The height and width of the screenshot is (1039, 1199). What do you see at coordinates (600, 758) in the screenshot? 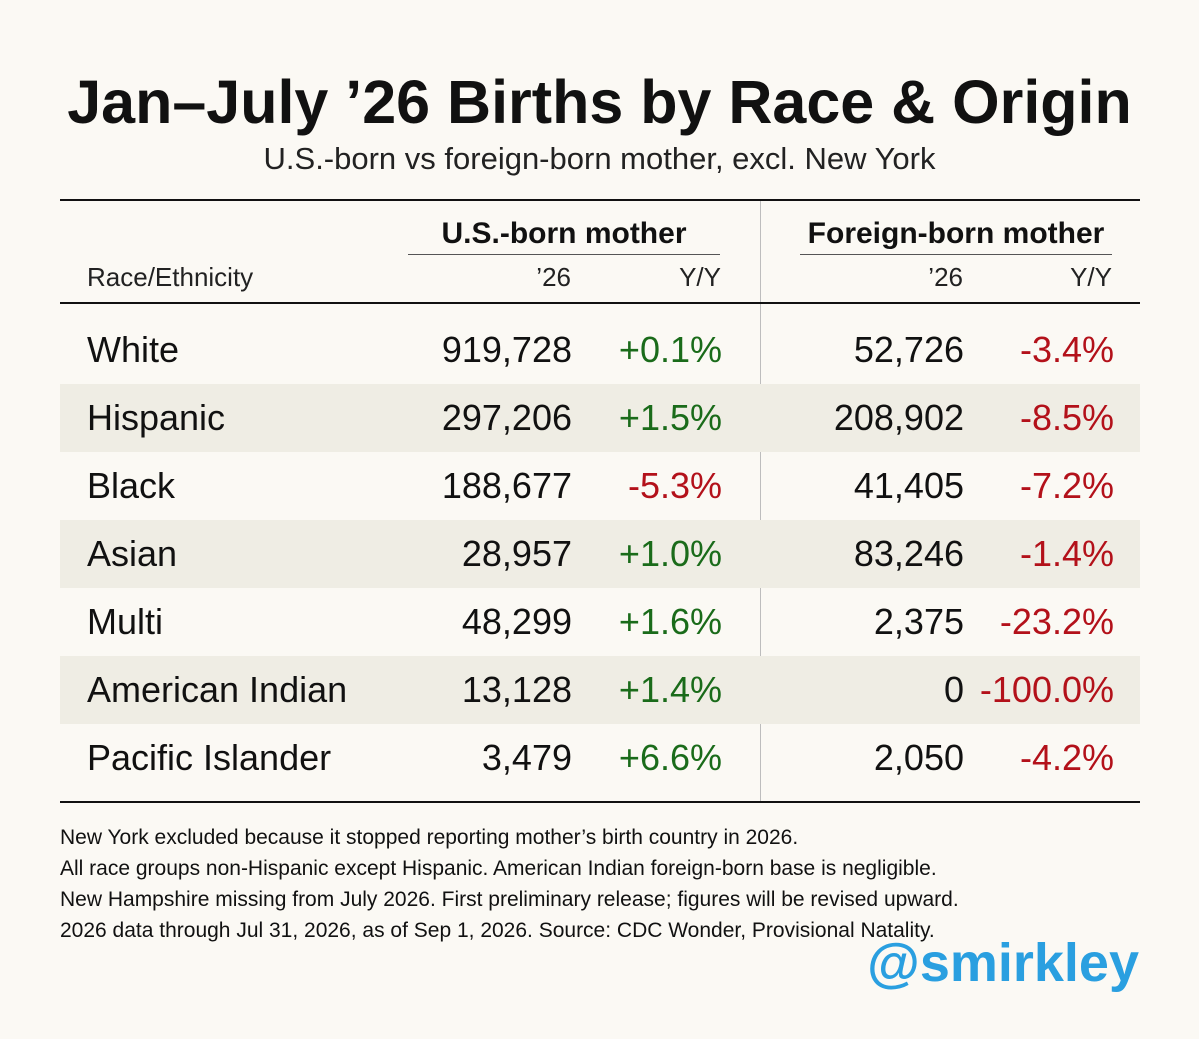
I see `table-row: Pacific Islander 3,479 +6.6% 2,050 -4.2%` at bounding box center [600, 758].